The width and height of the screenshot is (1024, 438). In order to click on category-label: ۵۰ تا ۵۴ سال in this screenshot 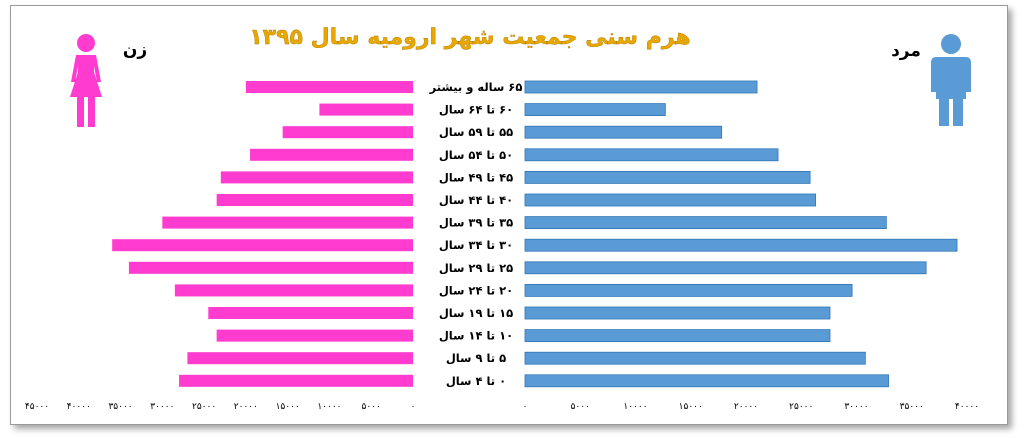, I will do `click(476, 155)`.